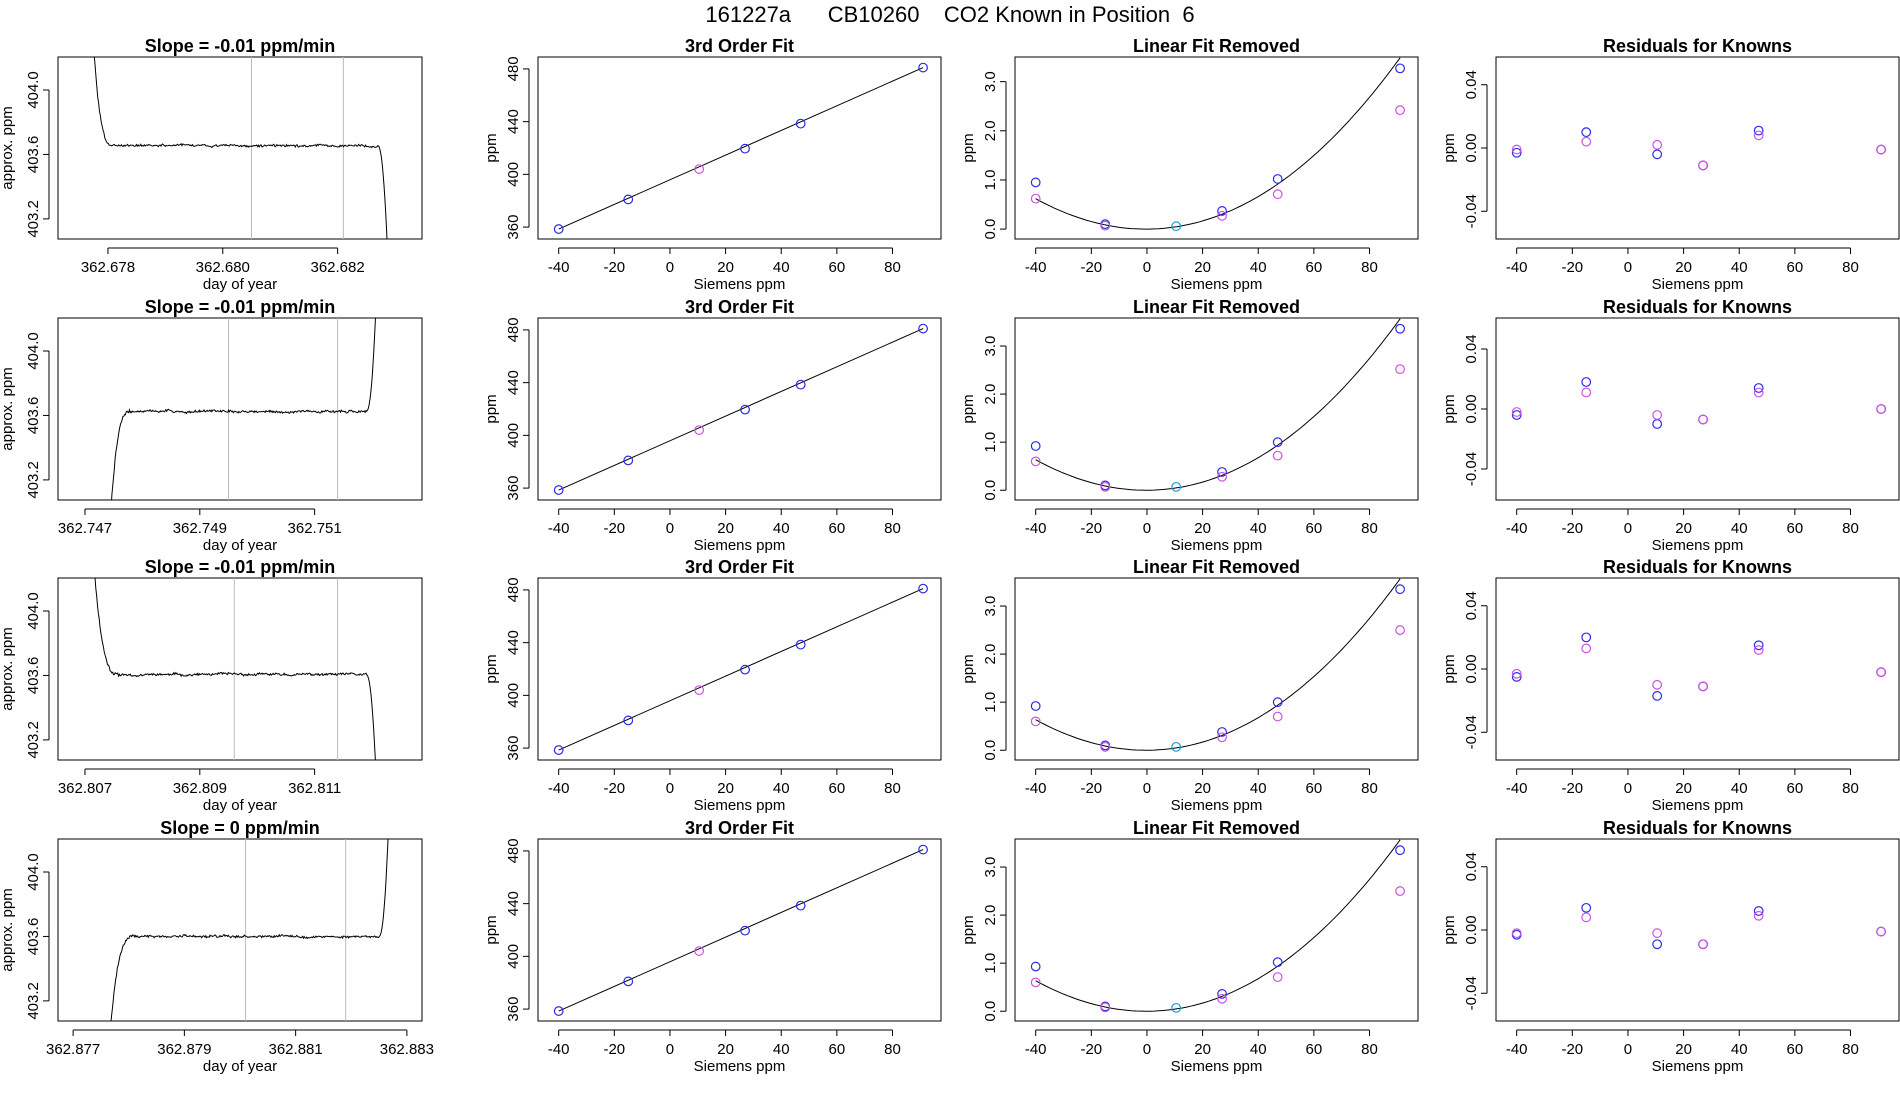 The width and height of the screenshot is (1900, 1100). What do you see at coordinates (1218, 404) in the screenshot?
I see `fit-curve` at bounding box center [1218, 404].